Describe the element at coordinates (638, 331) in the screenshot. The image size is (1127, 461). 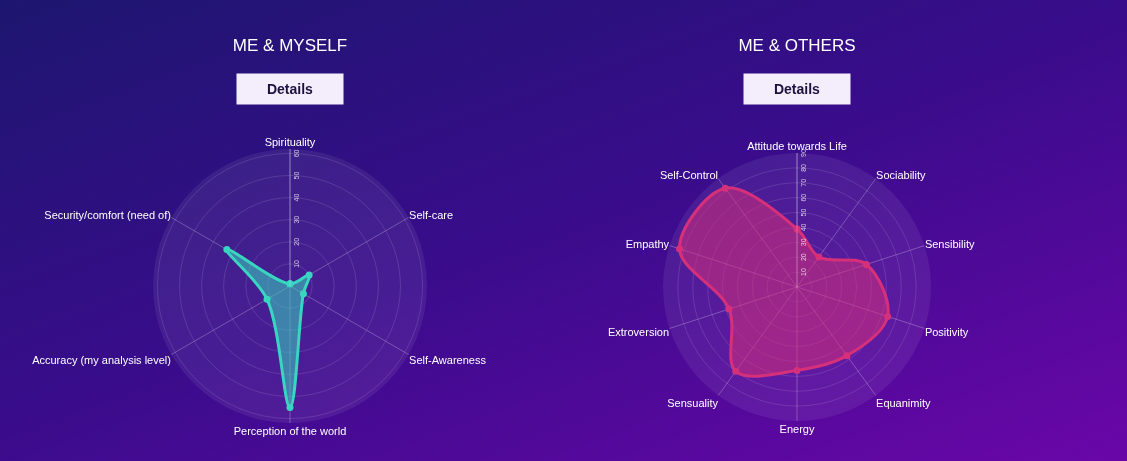
I see `spoke-label: Extroversion` at that location.